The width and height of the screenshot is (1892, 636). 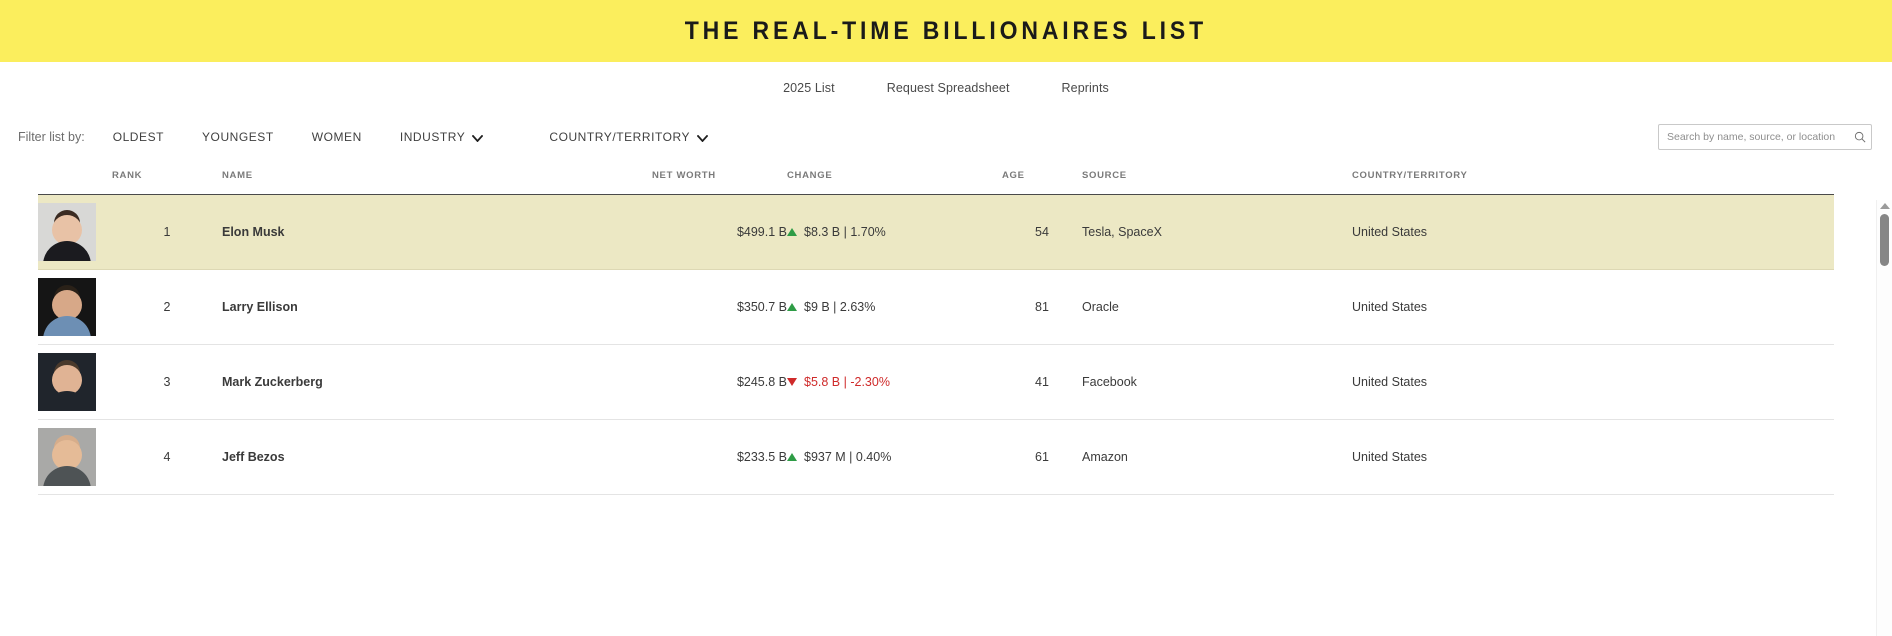 What do you see at coordinates (1042, 307) in the screenshot?
I see `row-age: 81` at bounding box center [1042, 307].